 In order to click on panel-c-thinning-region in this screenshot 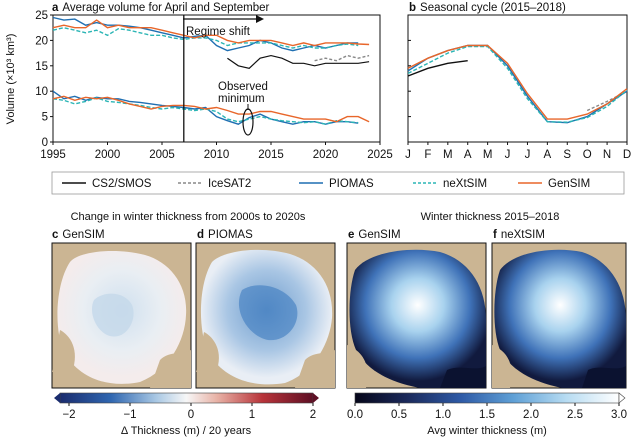, I will do `click(112, 315)`.